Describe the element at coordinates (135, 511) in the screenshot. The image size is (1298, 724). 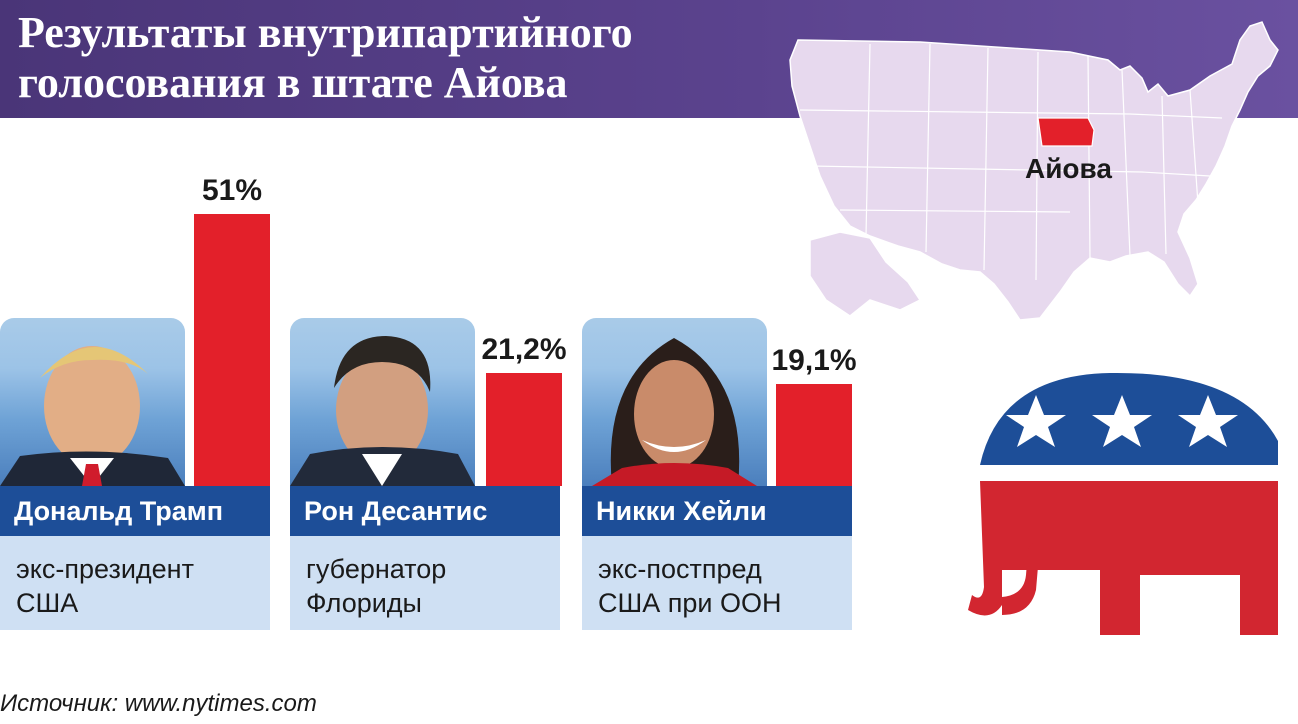
I see `candidate-name-trump: Дональд Трамп` at that location.